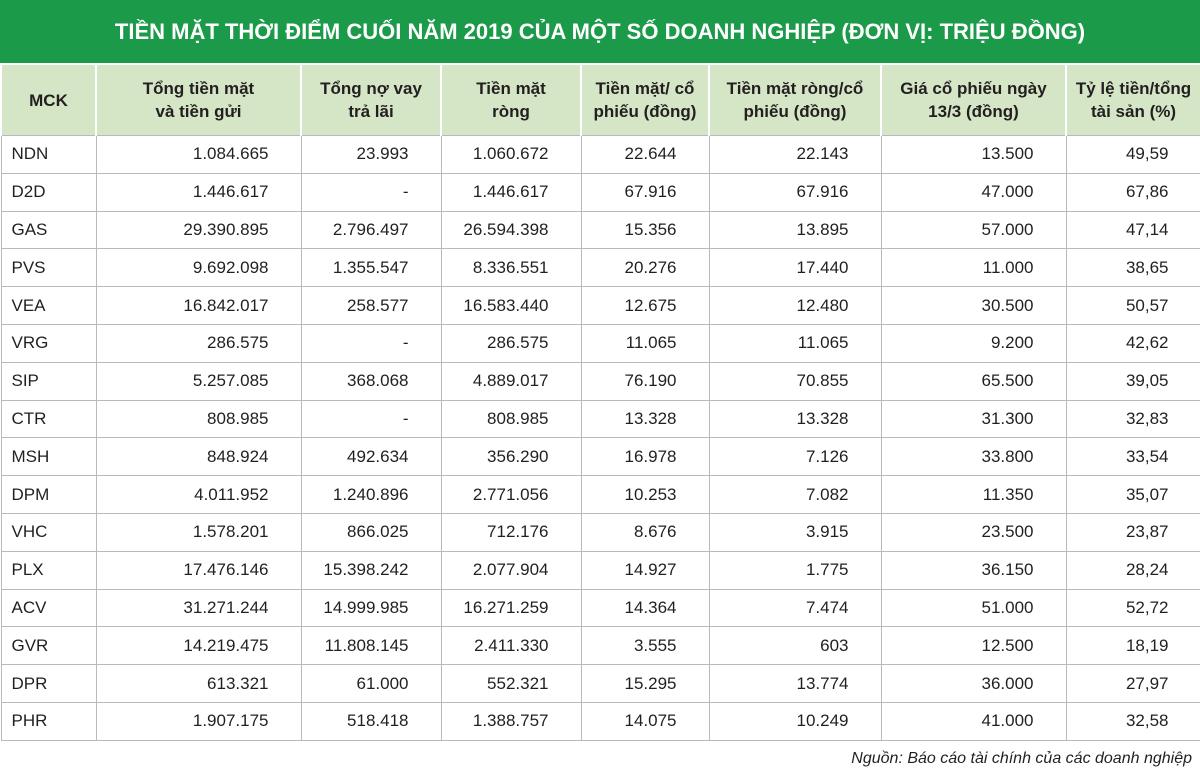 The image size is (1200, 775). I want to click on value-cell: 42,62, so click(1132, 343).